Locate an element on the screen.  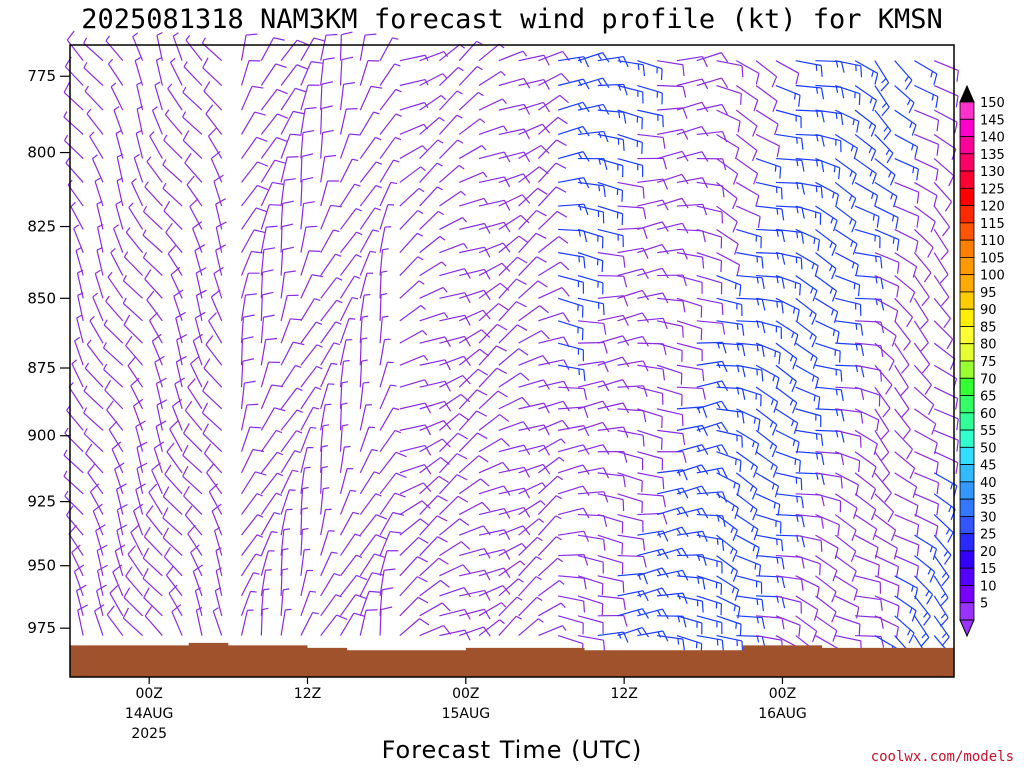
colorbar-label: 150 is located at coordinates (992, 103).